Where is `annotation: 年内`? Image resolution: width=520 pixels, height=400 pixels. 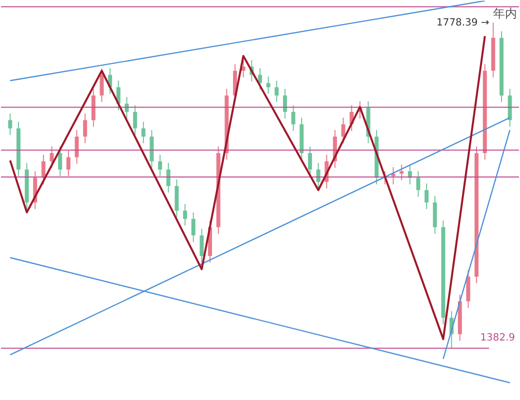 annotation: 年内 is located at coordinates (505, 13).